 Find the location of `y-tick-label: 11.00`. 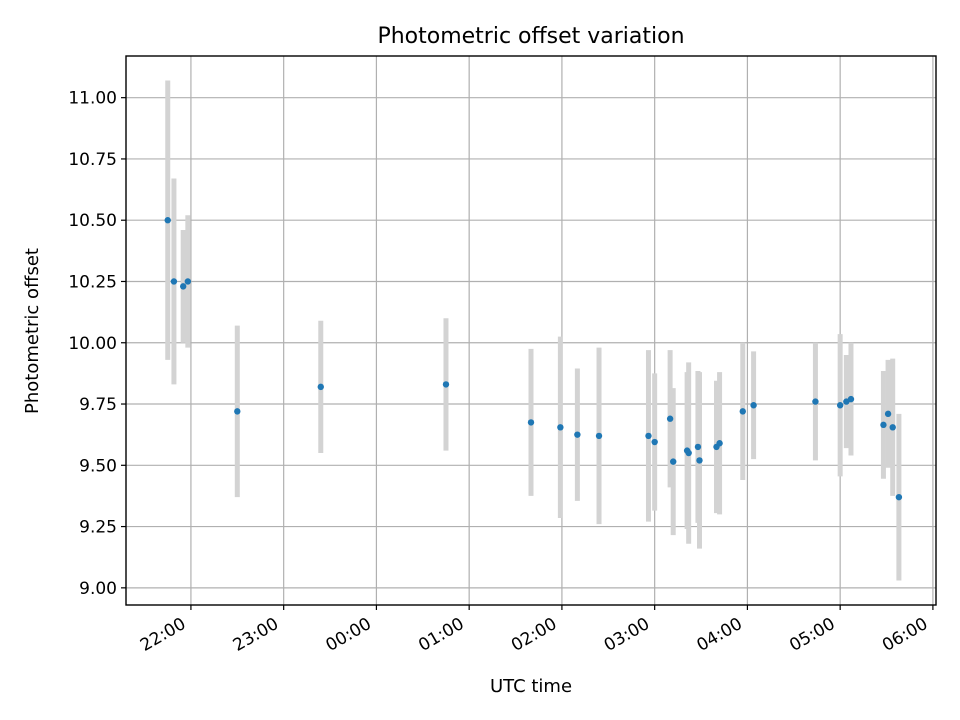

y-tick-label: 11.00 is located at coordinates (92, 99).